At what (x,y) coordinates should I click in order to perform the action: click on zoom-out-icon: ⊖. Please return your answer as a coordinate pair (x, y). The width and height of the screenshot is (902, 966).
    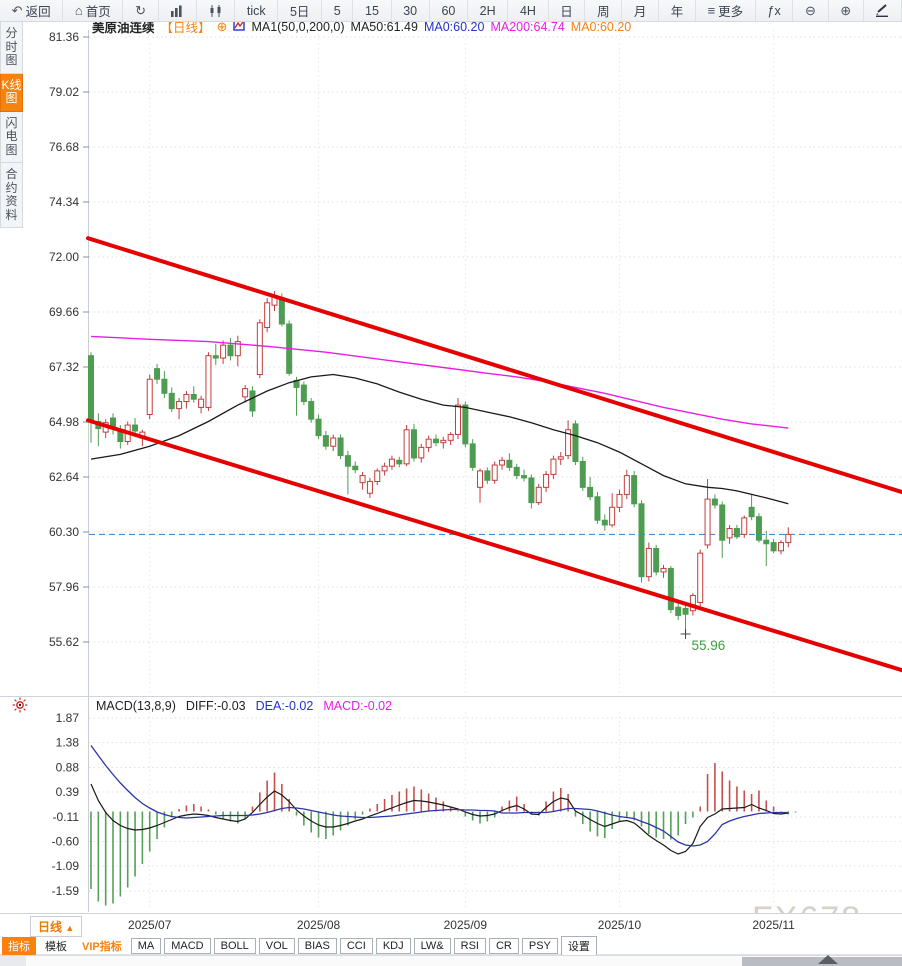
    Looking at the image, I should click on (810, 10).